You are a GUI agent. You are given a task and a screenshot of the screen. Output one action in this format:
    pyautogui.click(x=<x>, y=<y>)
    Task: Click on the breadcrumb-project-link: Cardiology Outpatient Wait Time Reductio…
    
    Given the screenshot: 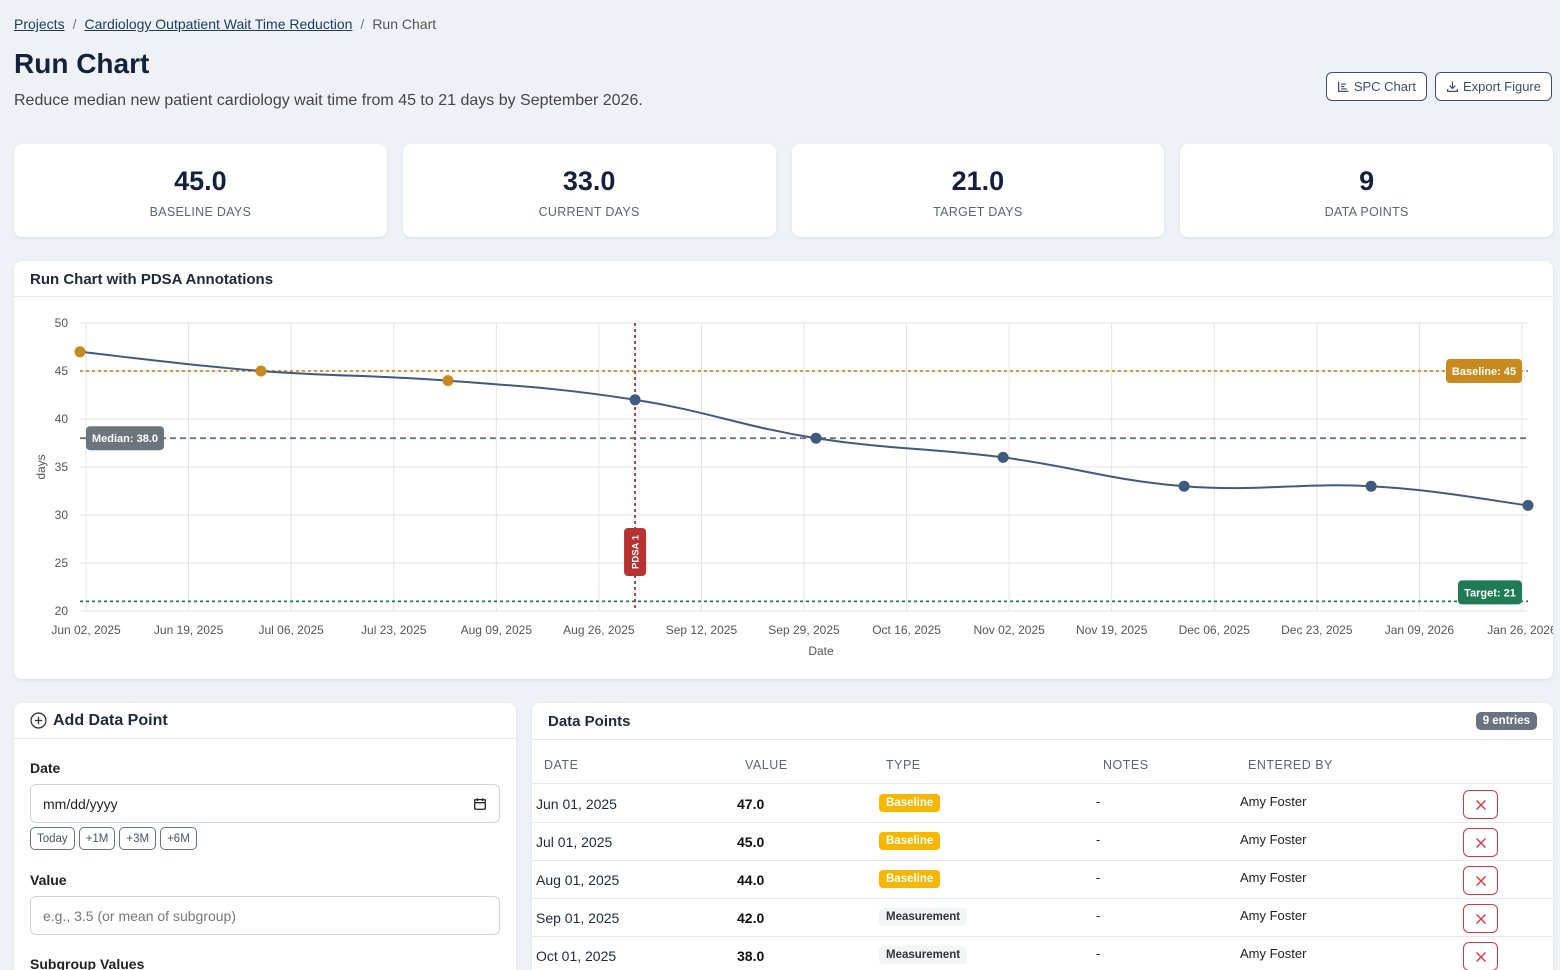 What is the action you would take?
    pyautogui.click(x=218, y=24)
    